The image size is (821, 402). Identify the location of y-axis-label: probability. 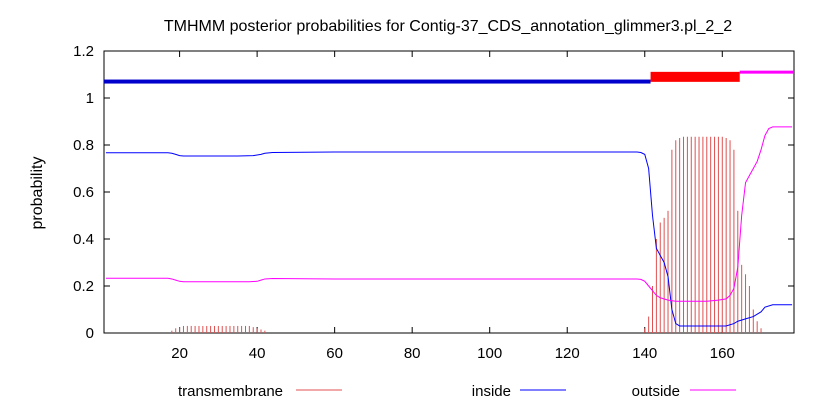
(37, 193).